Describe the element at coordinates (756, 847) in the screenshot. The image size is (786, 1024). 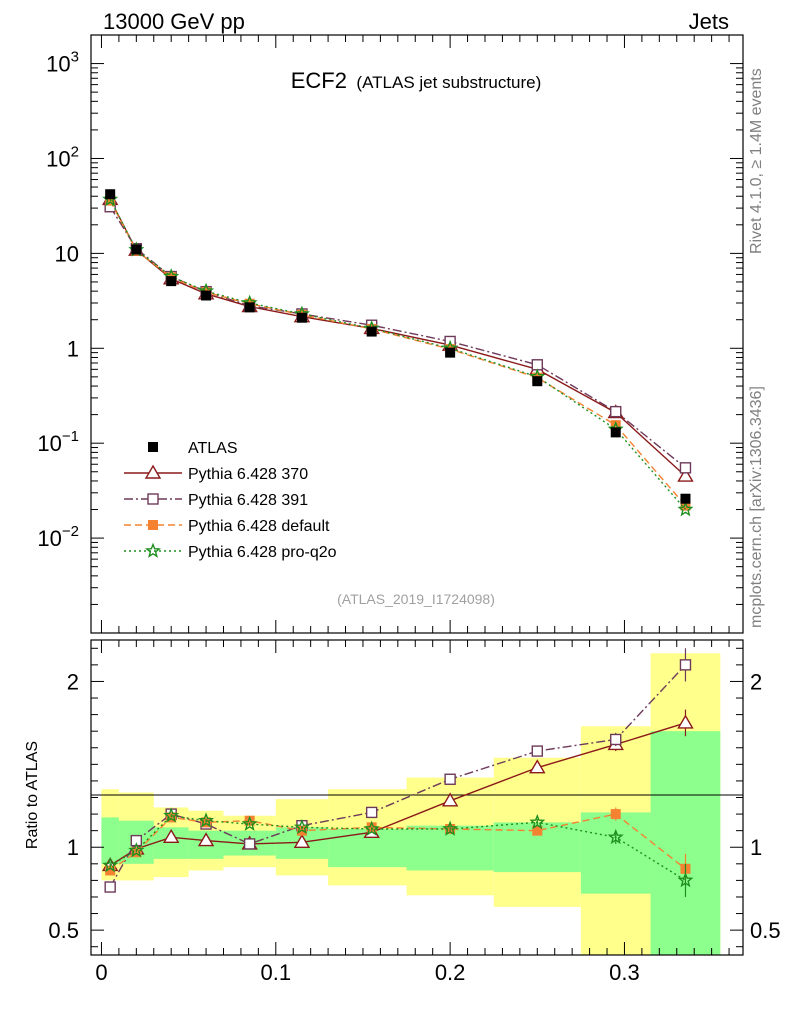
I see `ratio-y-tick-label-right: 1` at that location.